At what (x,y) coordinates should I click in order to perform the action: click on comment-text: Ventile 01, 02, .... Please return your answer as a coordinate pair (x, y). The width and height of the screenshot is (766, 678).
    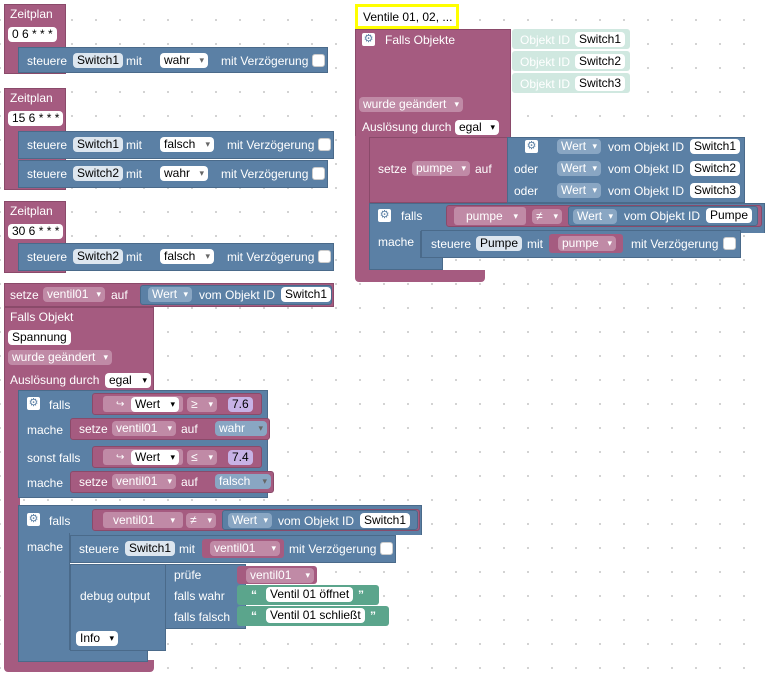
    Looking at the image, I should click on (408, 17).